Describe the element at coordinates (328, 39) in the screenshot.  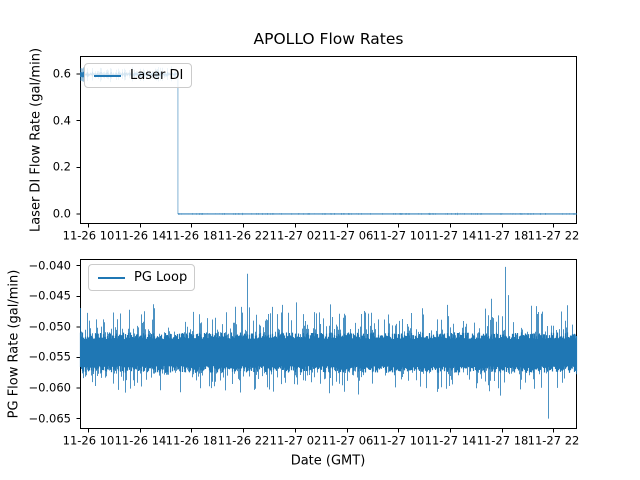
I see `chart-title: APOLLO Flow Rates` at that location.